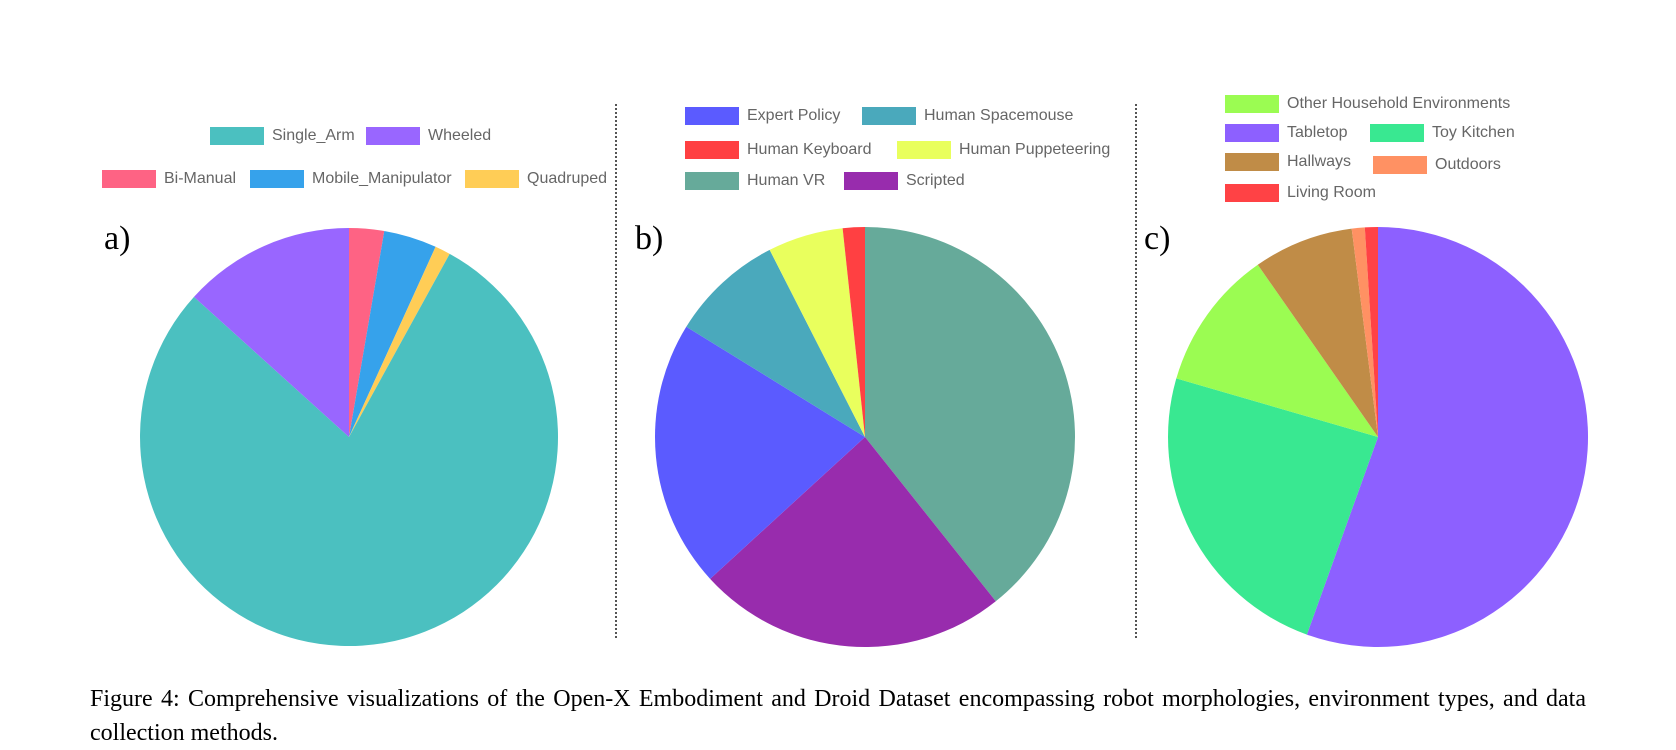  I want to click on legend-item-human-spacemouse: Human Spacemouse, so click(967, 116).